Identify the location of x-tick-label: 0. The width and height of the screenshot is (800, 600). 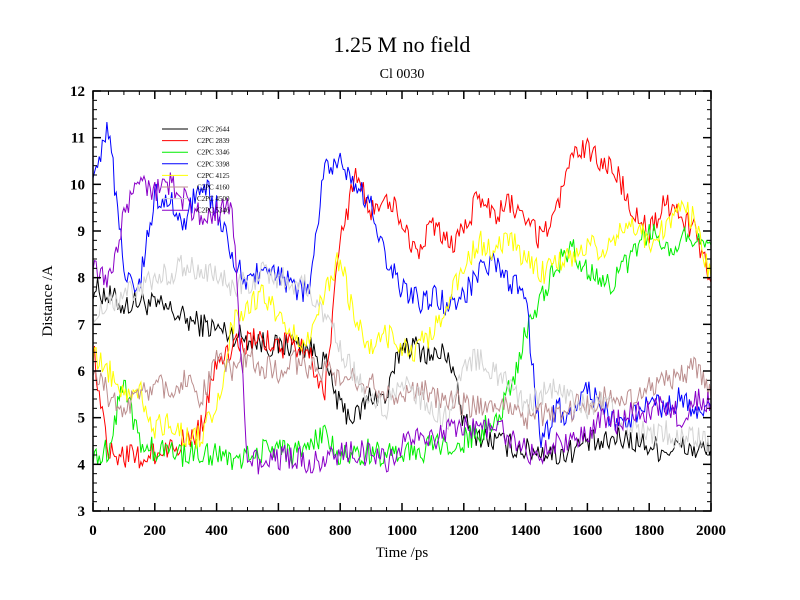
(93, 531).